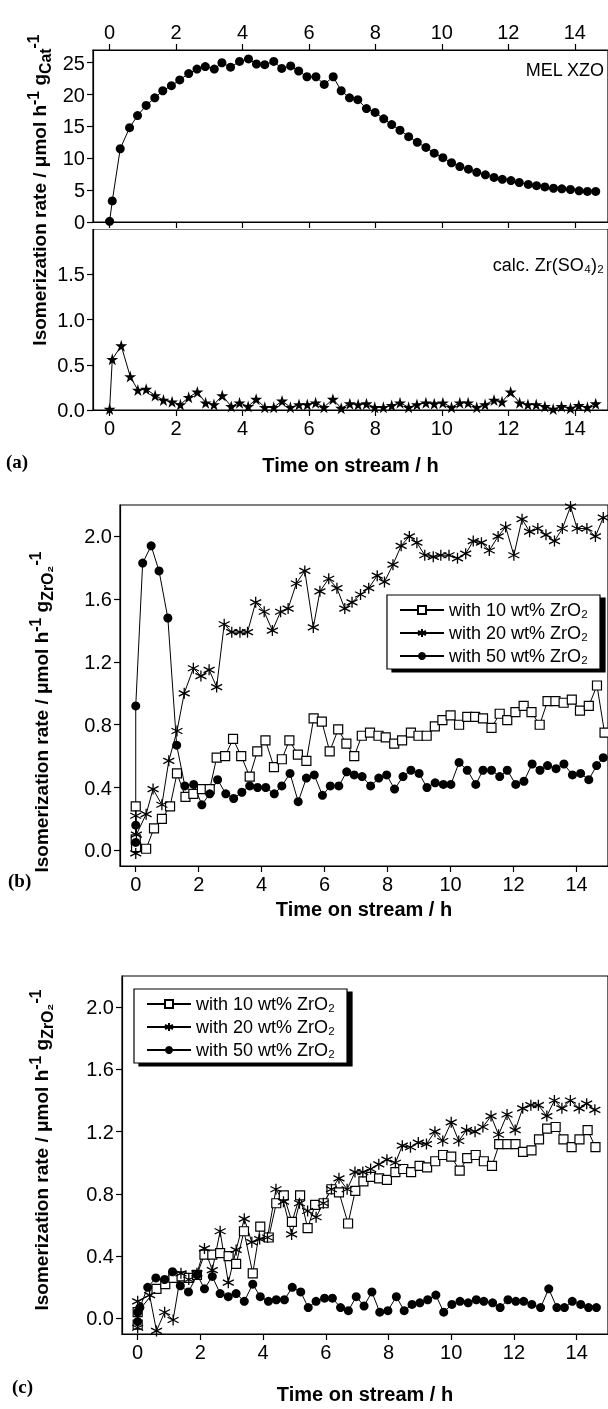 The width and height of the screenshot is (608, 1409). Describe the element at coordinates (17, 462) in the screenshot. I see `text: (a)` at that location.